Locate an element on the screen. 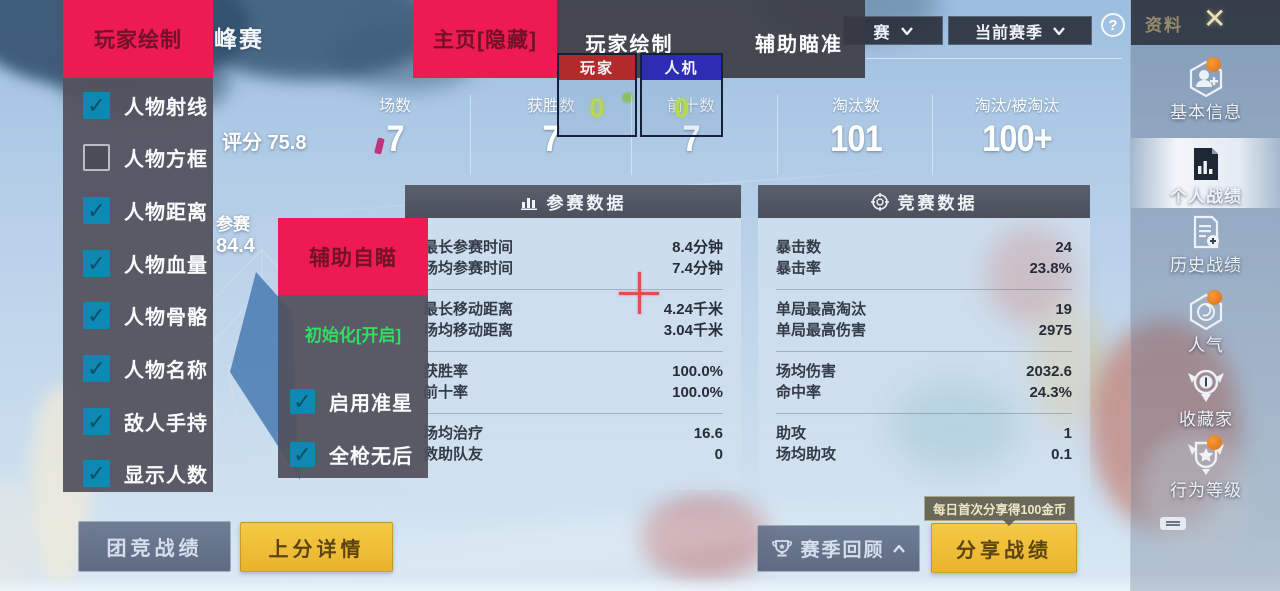 The width and height of the screenshot is (1280, 591). chevron-down-icon is located at coordinates (906, 30).